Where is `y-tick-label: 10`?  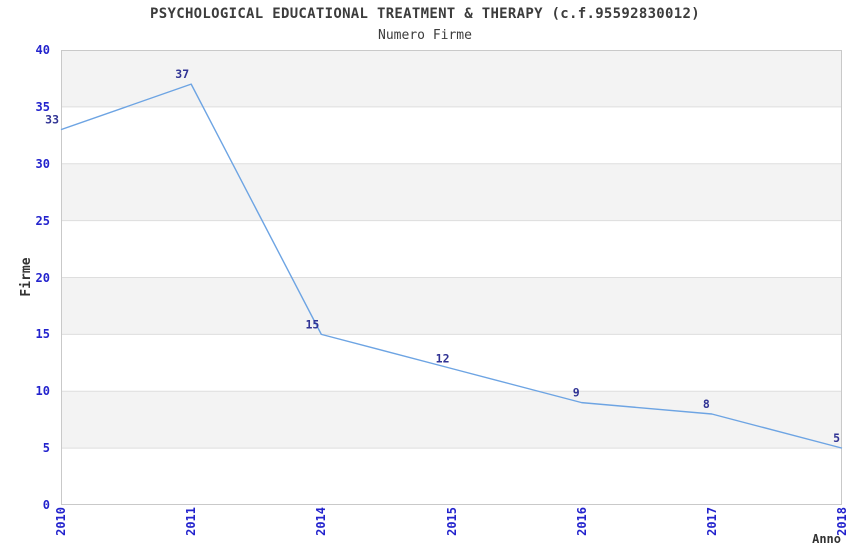
y-tick-label: 10 is located at coordinates (42, 391).